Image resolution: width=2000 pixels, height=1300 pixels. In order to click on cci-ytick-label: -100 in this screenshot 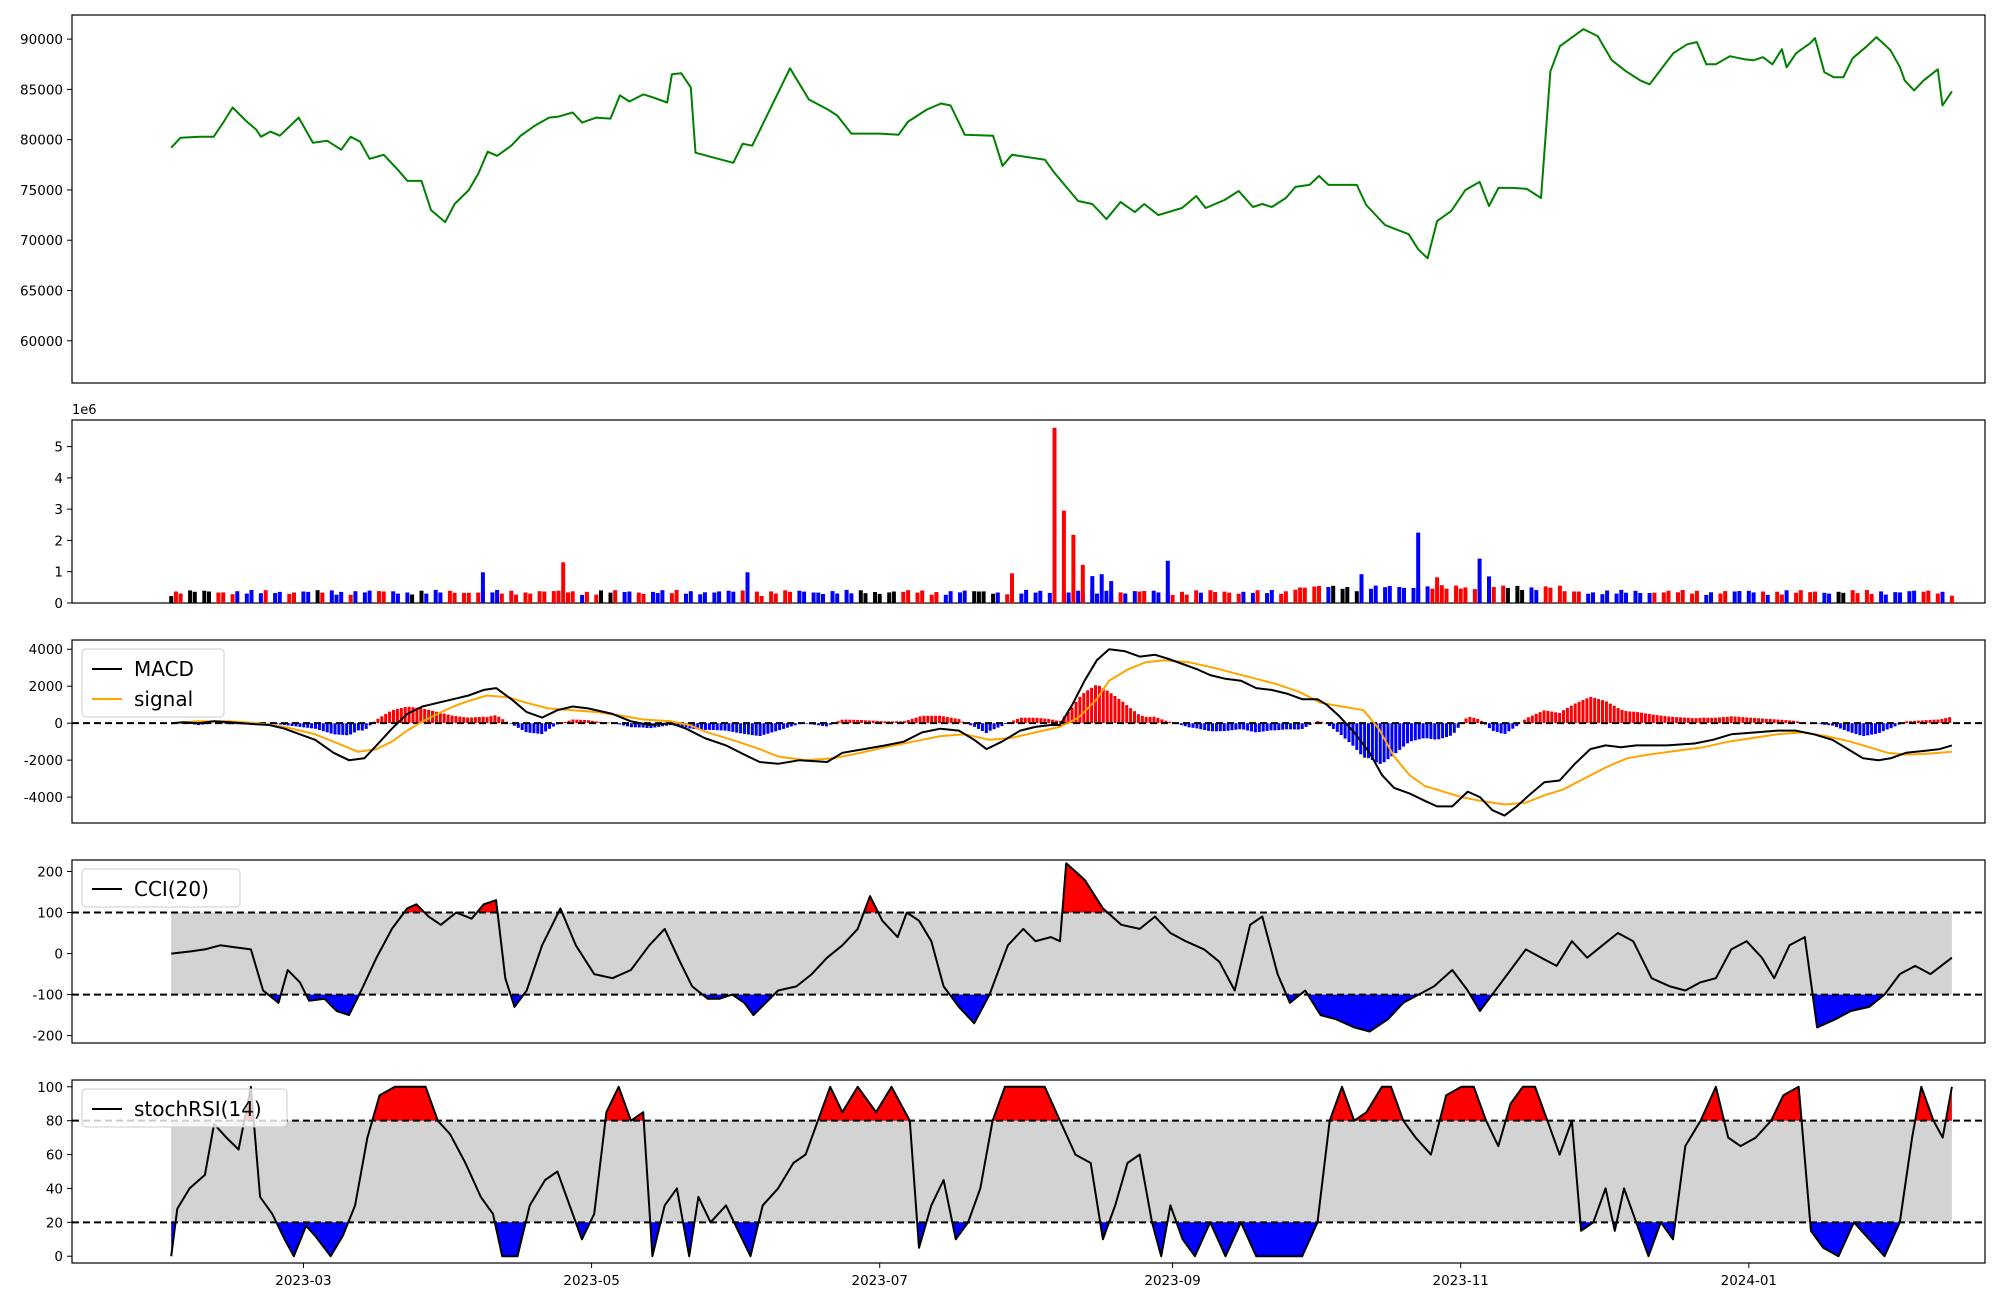, I will do `click(47, 996)`.